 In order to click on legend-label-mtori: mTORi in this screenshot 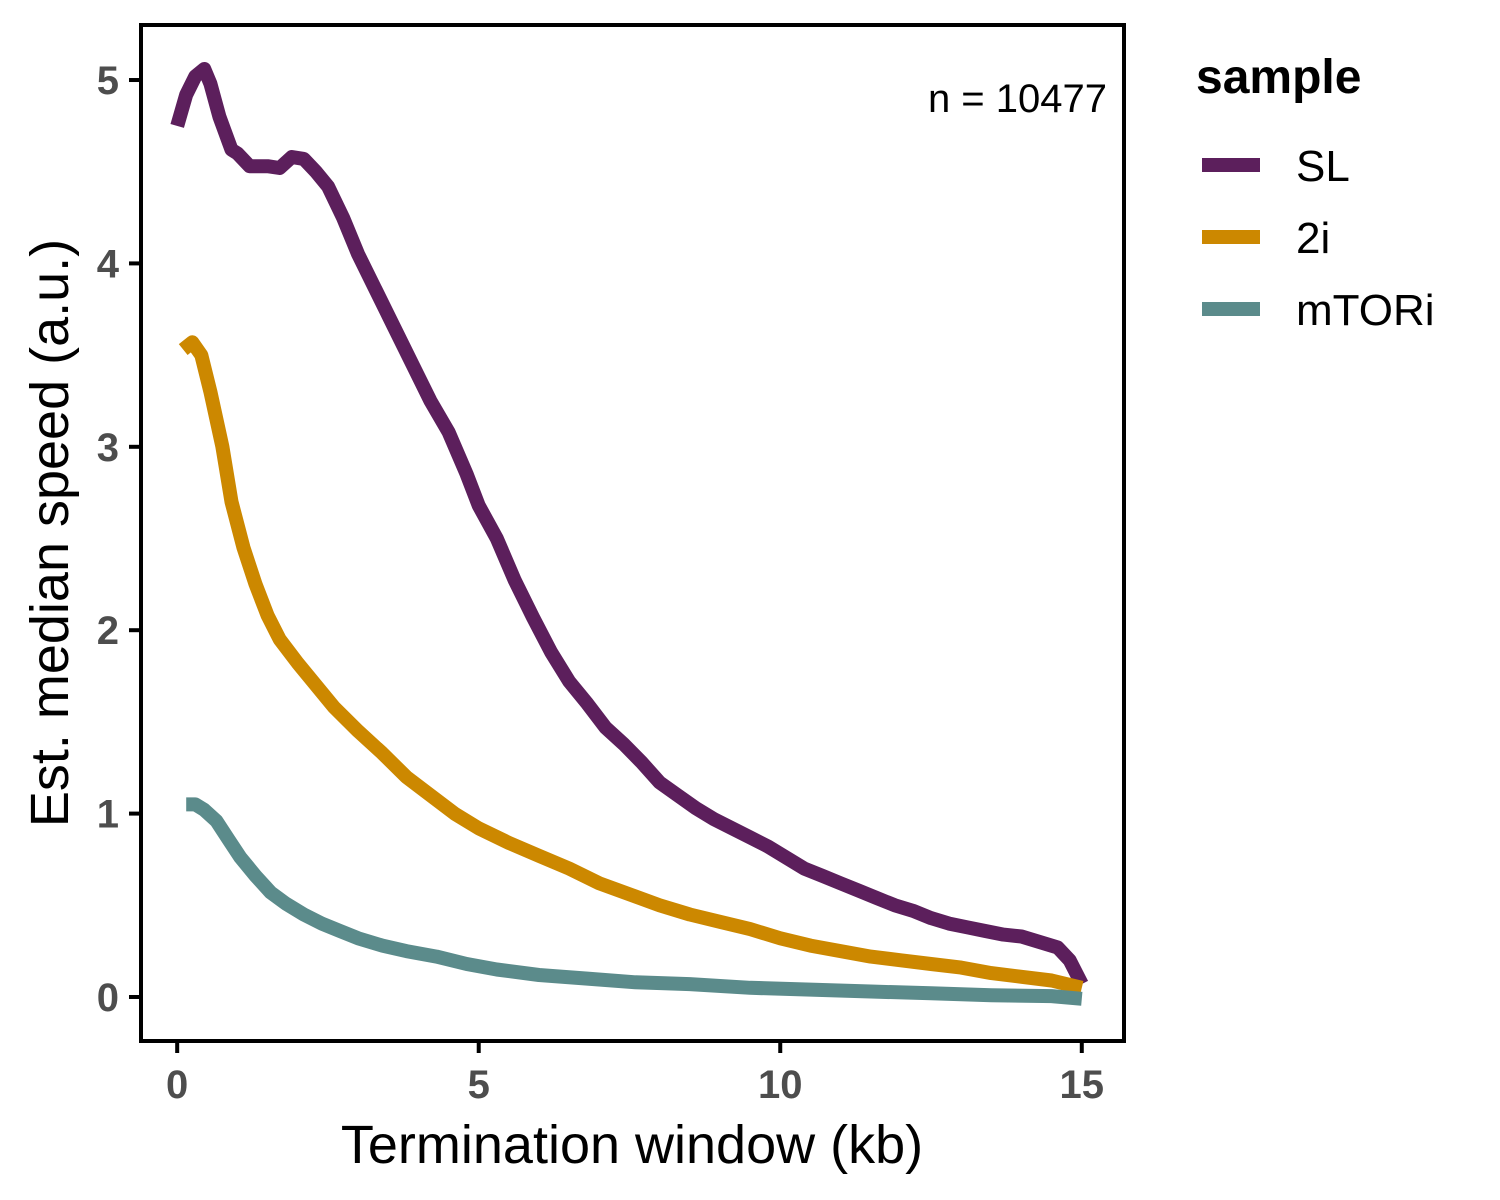, I will do `click(1365, 310)`.